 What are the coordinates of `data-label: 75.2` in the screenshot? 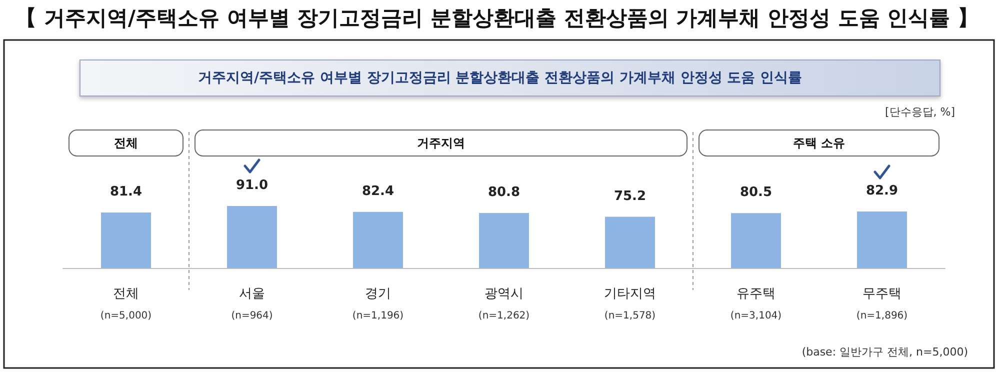 It's located at (630, 196).